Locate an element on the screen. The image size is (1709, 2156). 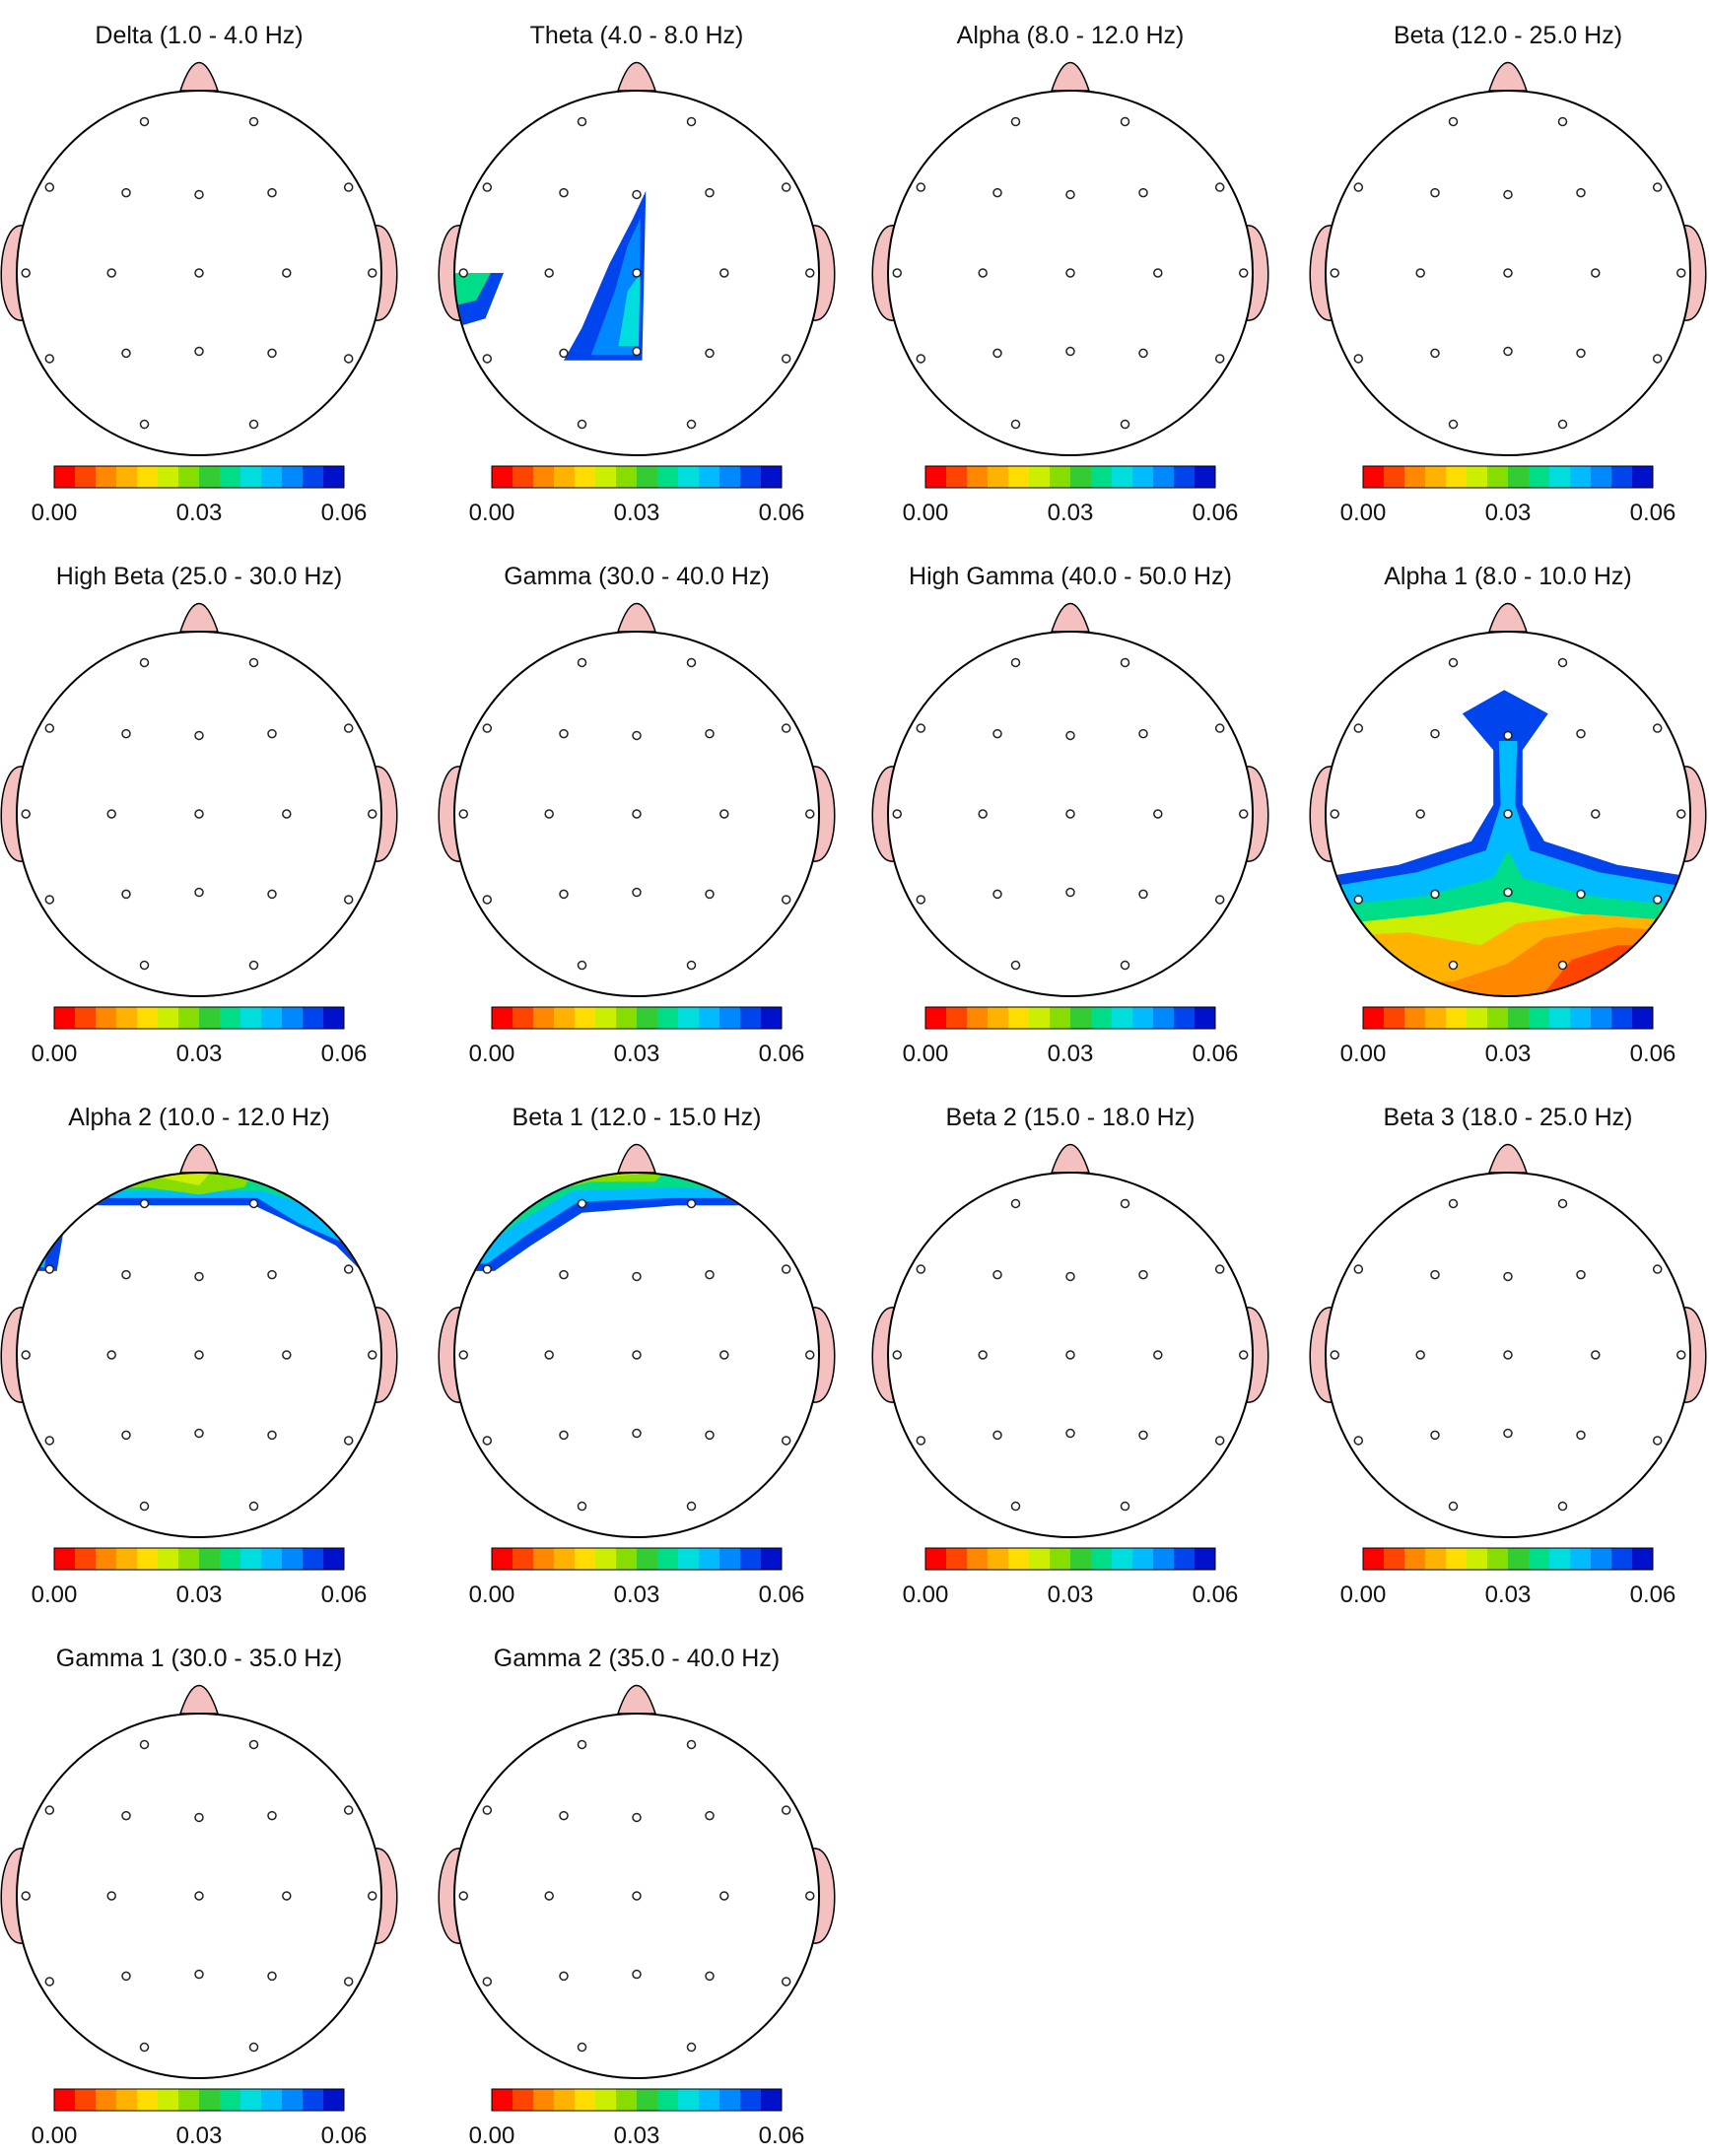
topomap-title: Alpha (8.0 - 12.0 Hz) is located at coordinates (1071, 35).